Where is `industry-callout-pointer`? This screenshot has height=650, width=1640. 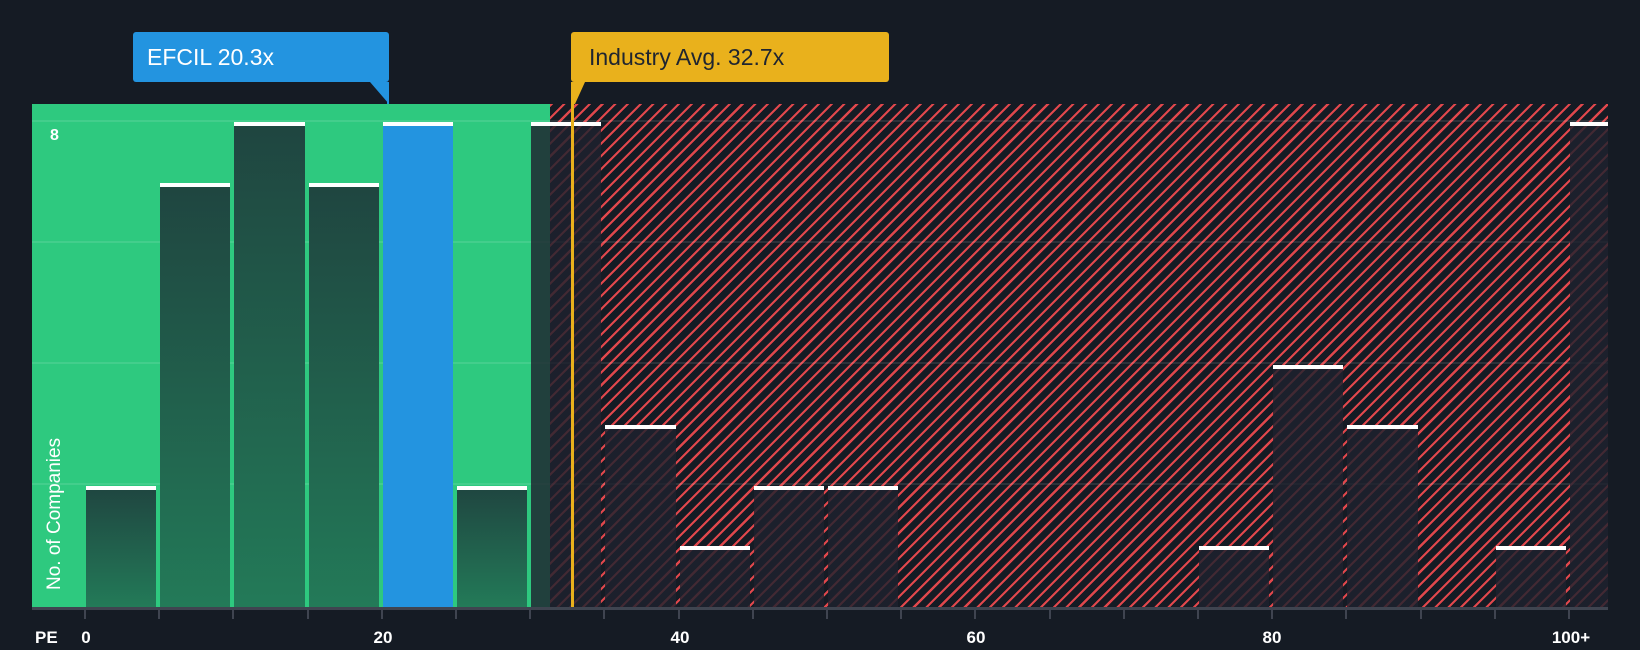 industry-callout-pointer is located at coordinates (578, 93).